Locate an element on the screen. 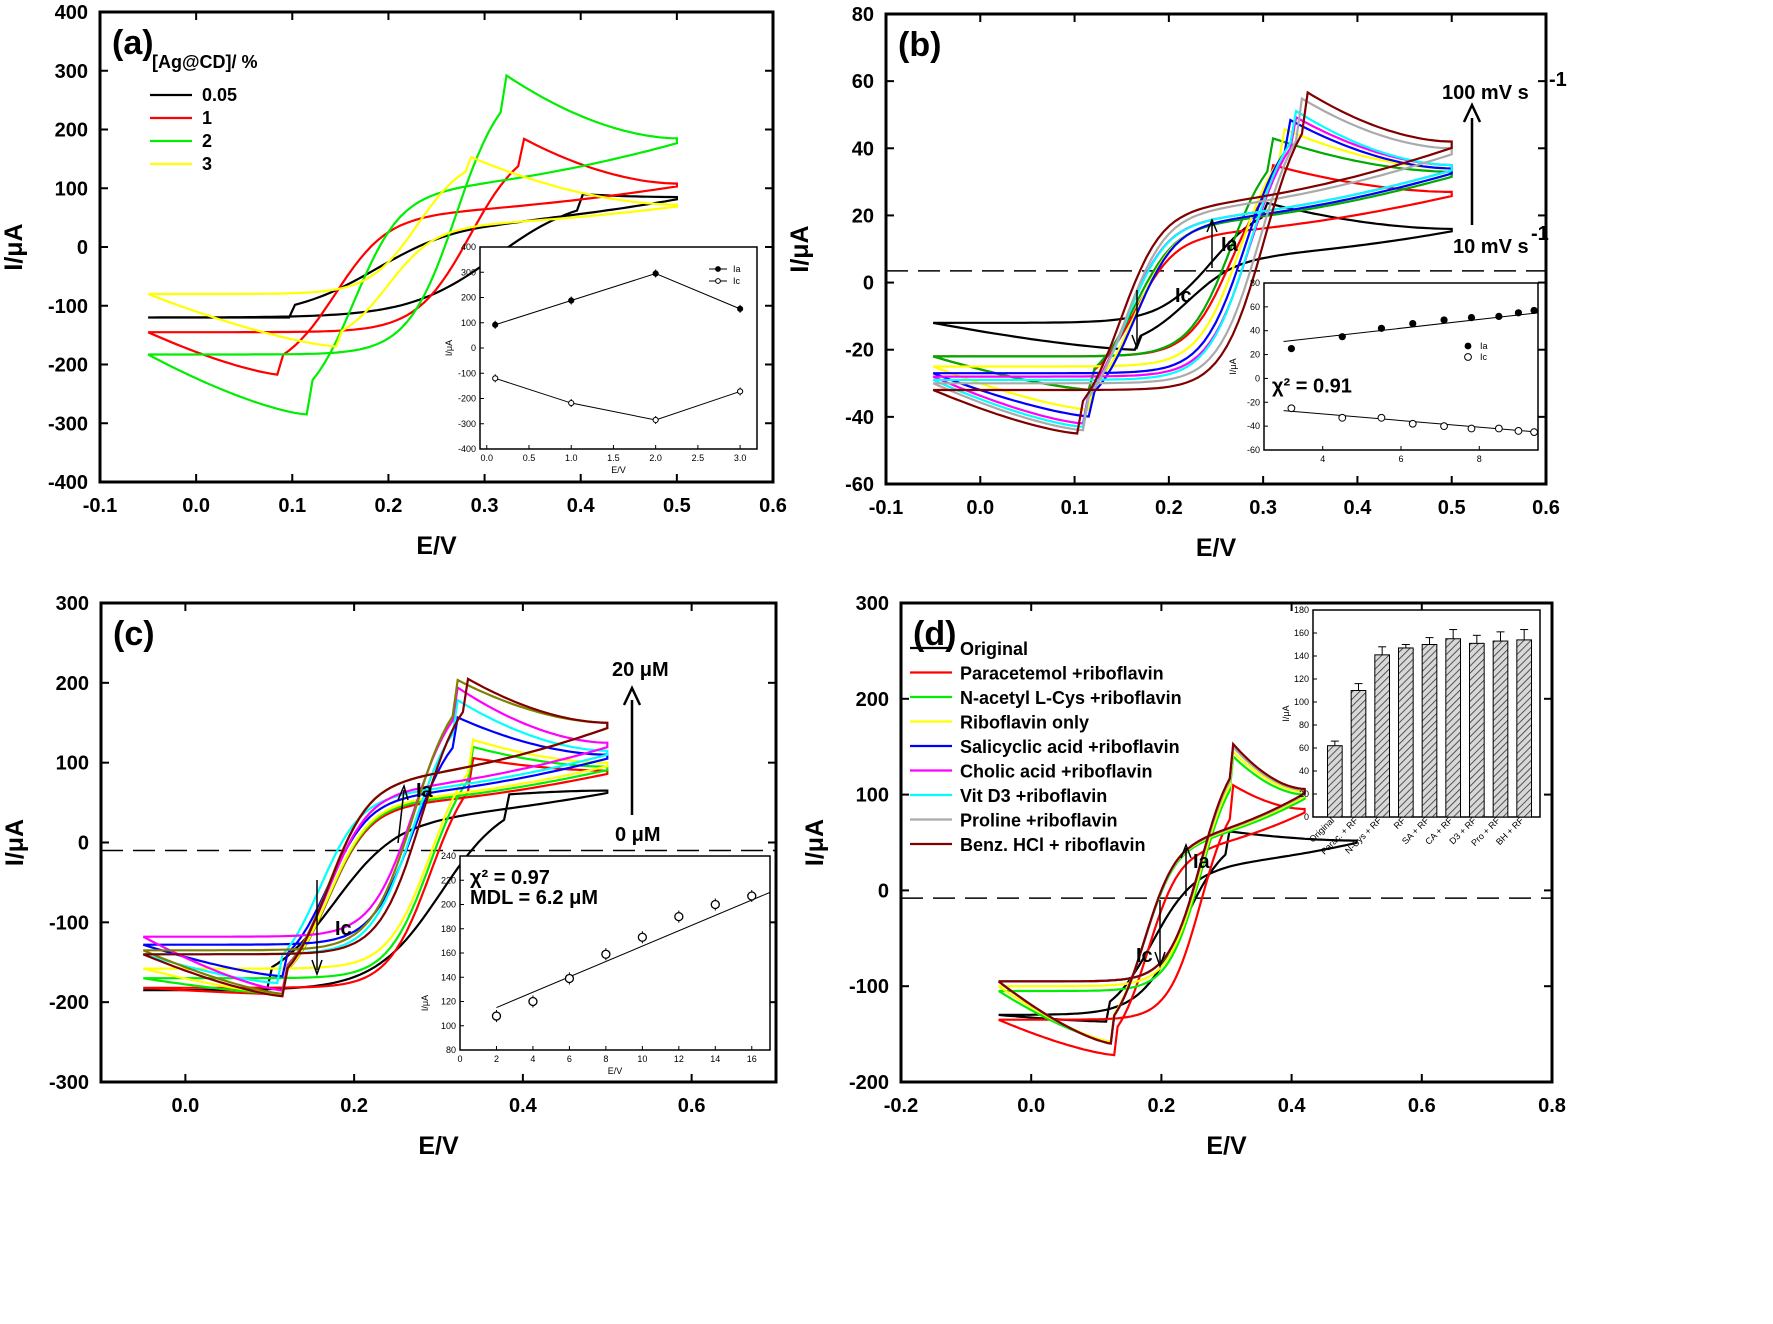 Image resolution: width=1773 pixels, height=1324 pixels. annotation-bottom-exp: -1 is located at coordinates (1540, 234).